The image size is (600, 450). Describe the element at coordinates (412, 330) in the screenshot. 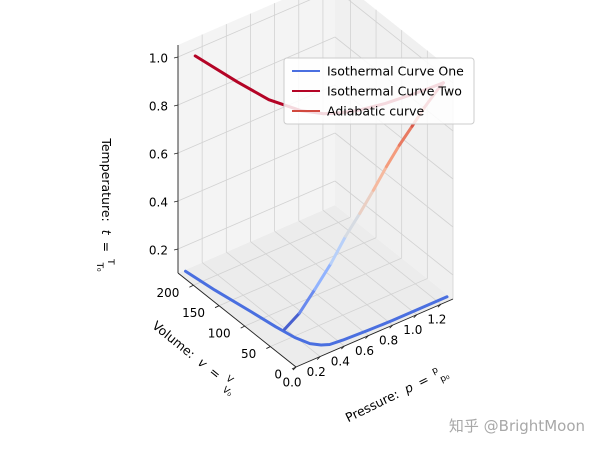

I see `x-tick-label: 1.0` at that location.